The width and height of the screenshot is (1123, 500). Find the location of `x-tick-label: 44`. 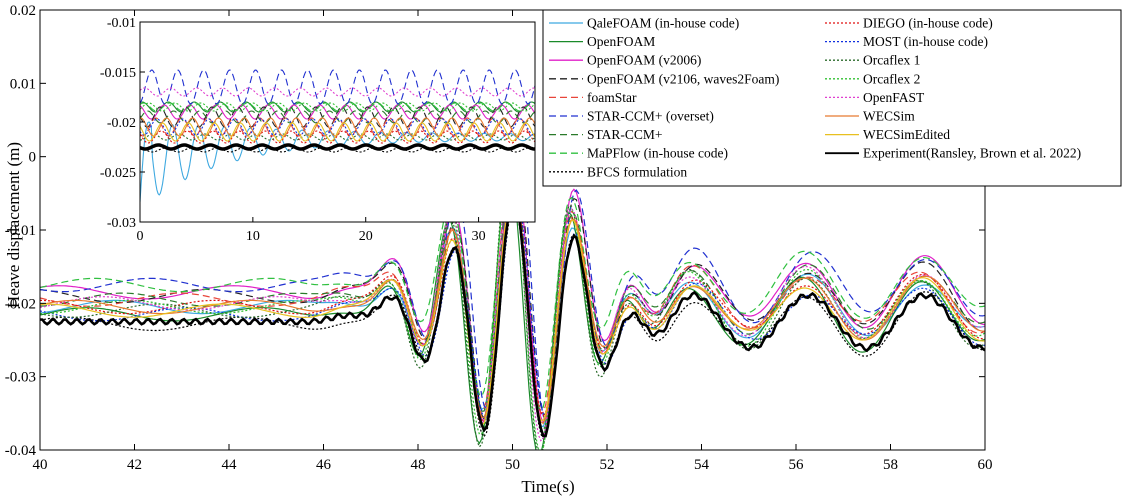

x-tick-label: 44 is located at coordinates (230, 465).